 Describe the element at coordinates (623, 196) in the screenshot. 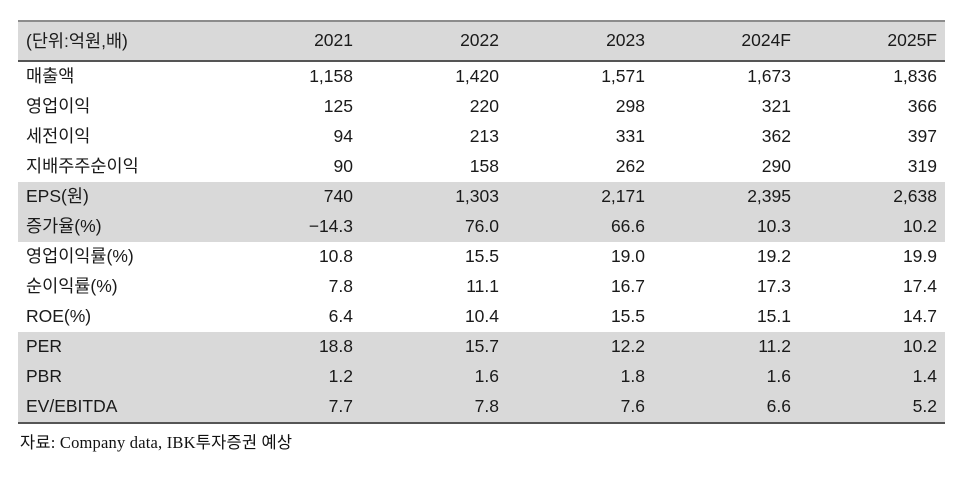

I see `cell-value: 2,171` at that location.